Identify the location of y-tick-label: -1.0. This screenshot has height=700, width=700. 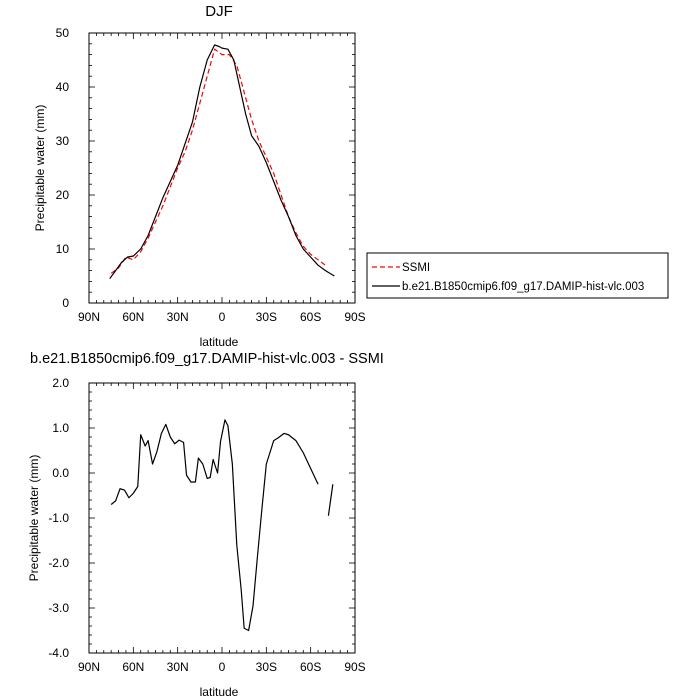
(58, 518).